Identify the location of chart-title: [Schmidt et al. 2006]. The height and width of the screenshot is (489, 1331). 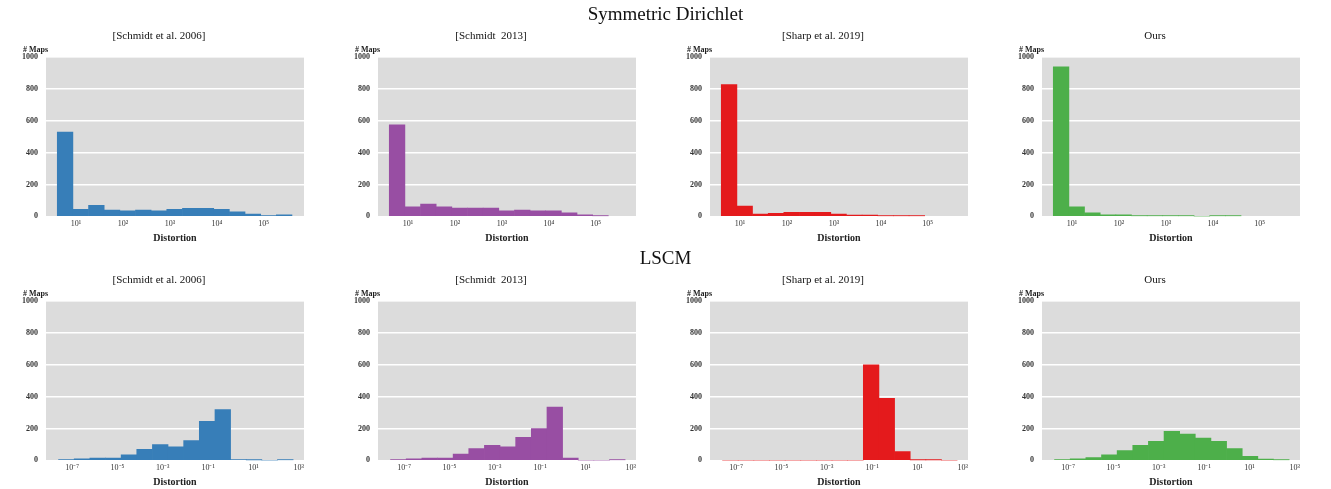
(159, 279).